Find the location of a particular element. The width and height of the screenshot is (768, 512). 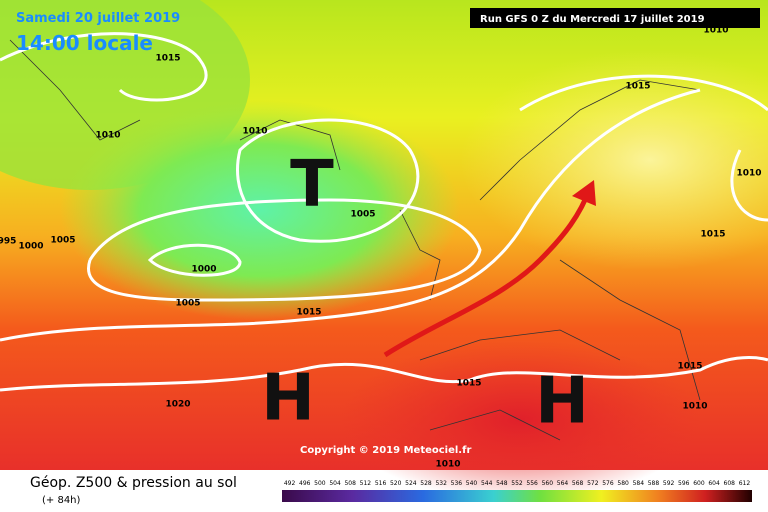

arrow is located at coordinates (488, 272).